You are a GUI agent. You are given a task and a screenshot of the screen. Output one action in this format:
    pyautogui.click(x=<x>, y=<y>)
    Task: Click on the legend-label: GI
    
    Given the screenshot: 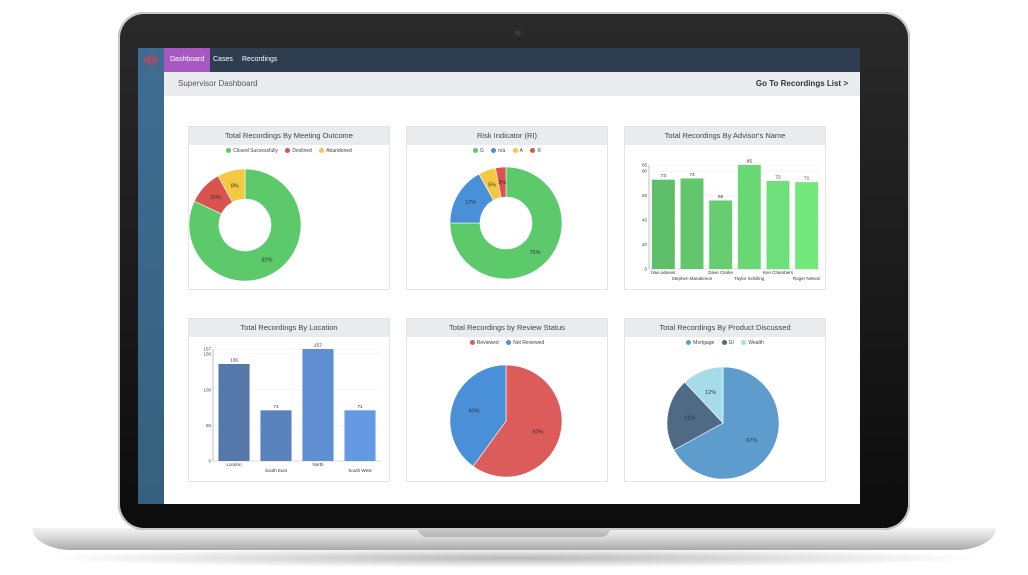 What is the action you would take?
    pyautogui.click(x=731, y=343)
    